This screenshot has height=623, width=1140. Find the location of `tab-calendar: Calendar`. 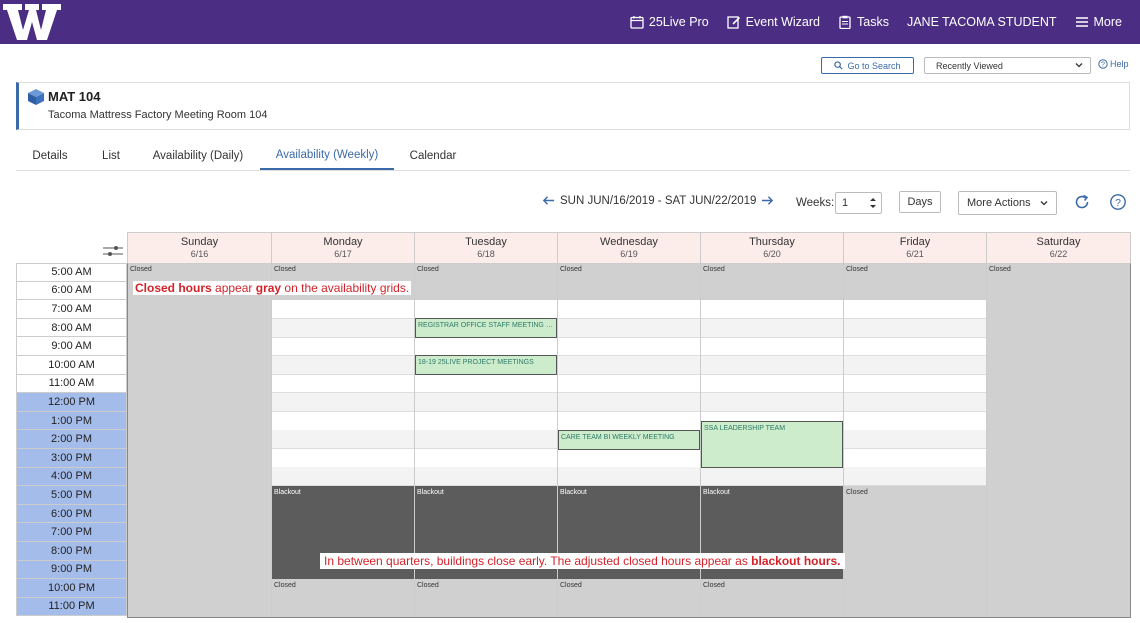

tab-calendar: Calendar is located at coordinates (433, 156).